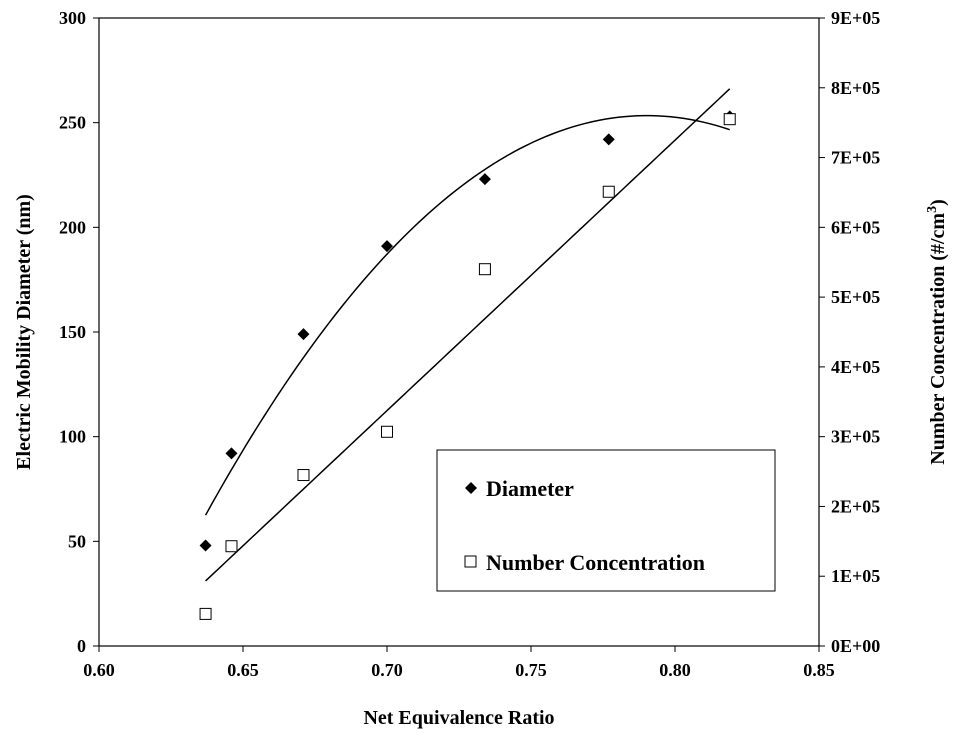 This screenshot has height=736, width=953. I want to click on y2-axis-title-sup: 3, so click(932, 209).